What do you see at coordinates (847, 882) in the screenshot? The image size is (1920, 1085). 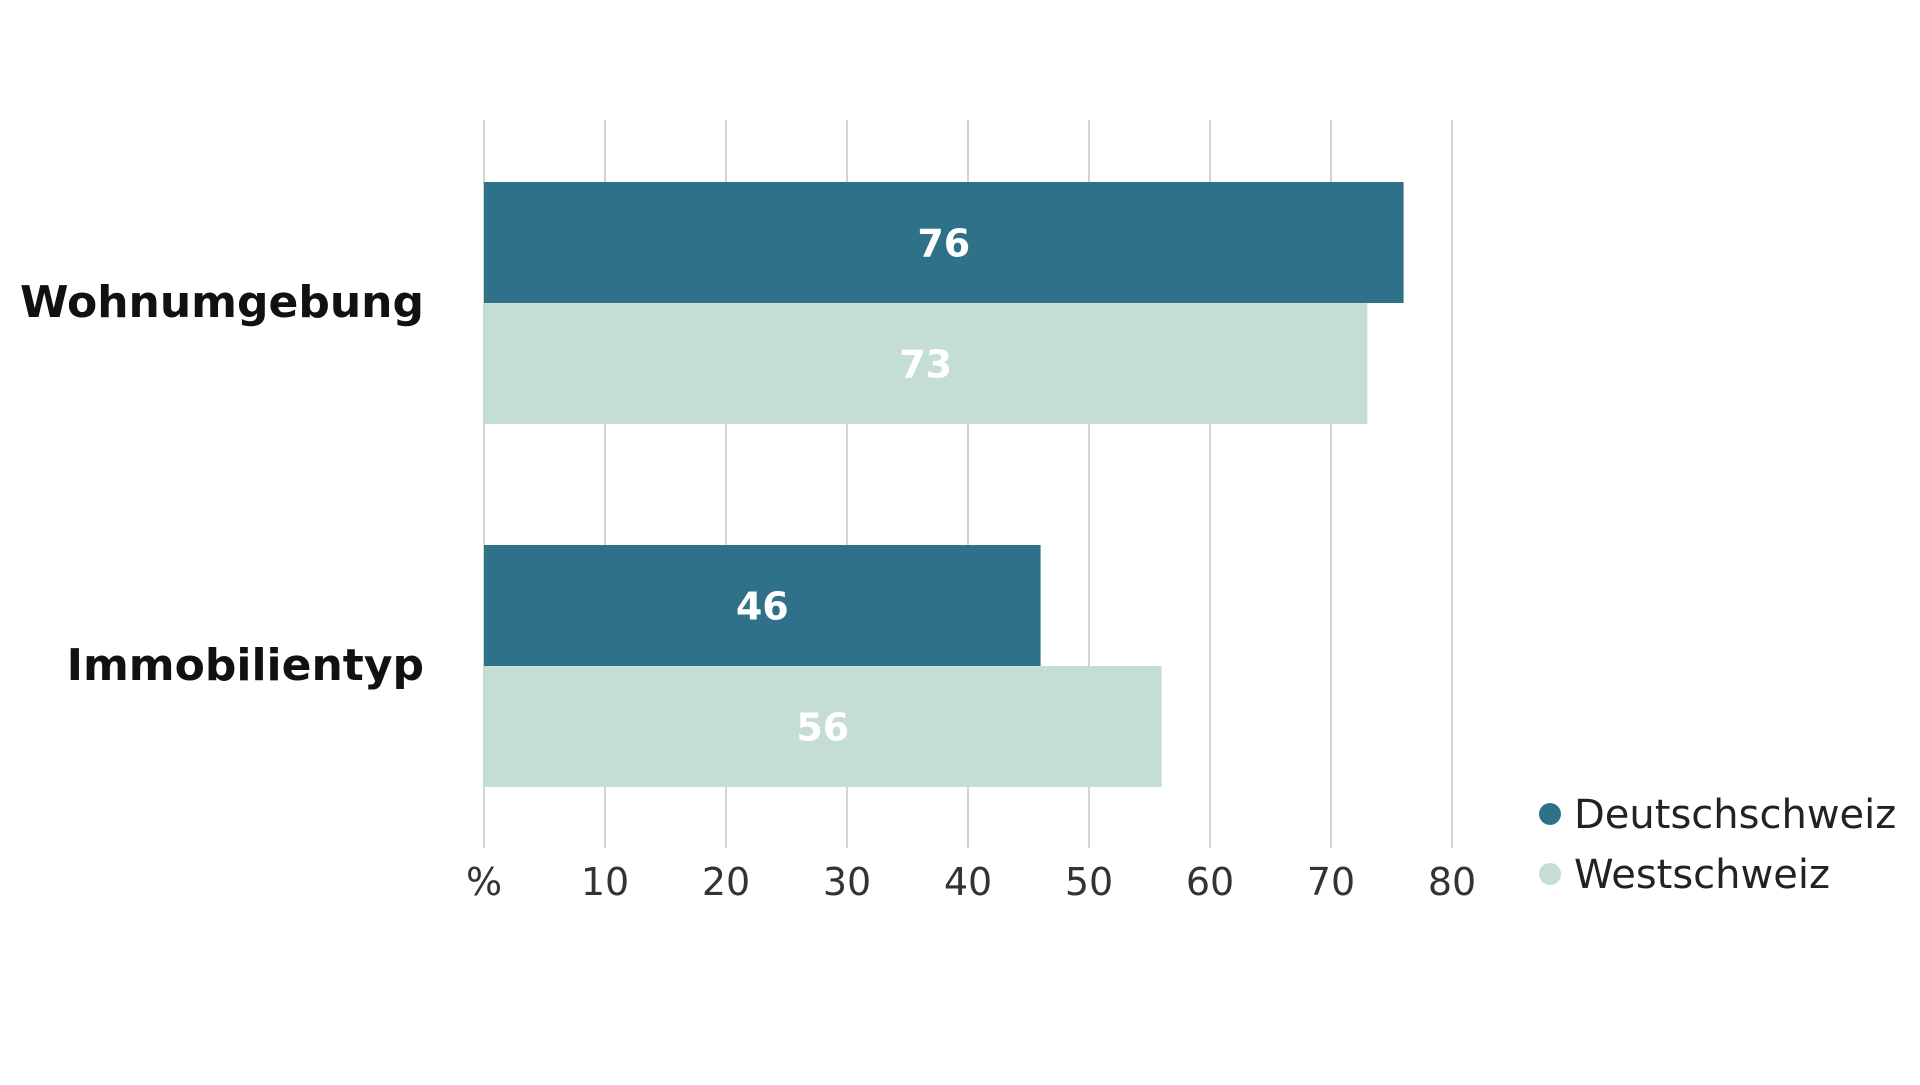 I see `x-tick-label: 30` at bounding box center [847, 882].